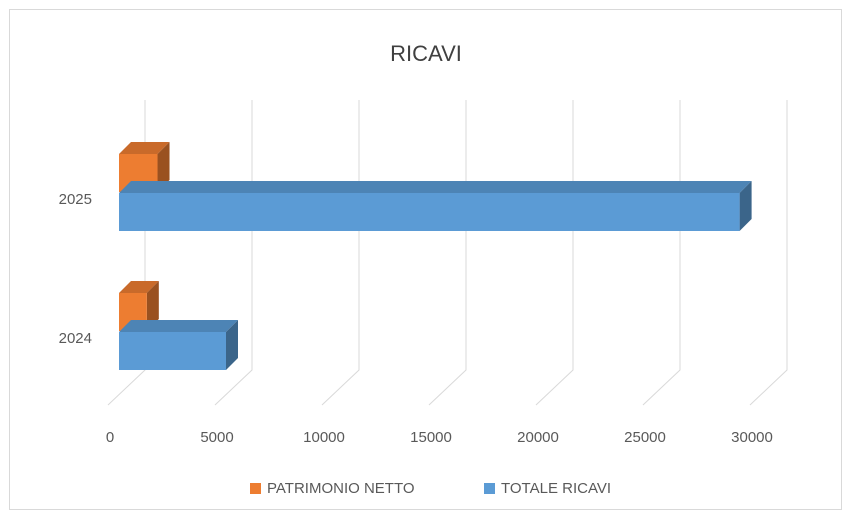  Describe the element at coordinates (768, 253) in the screenshot. I see `grid-line` at that location.